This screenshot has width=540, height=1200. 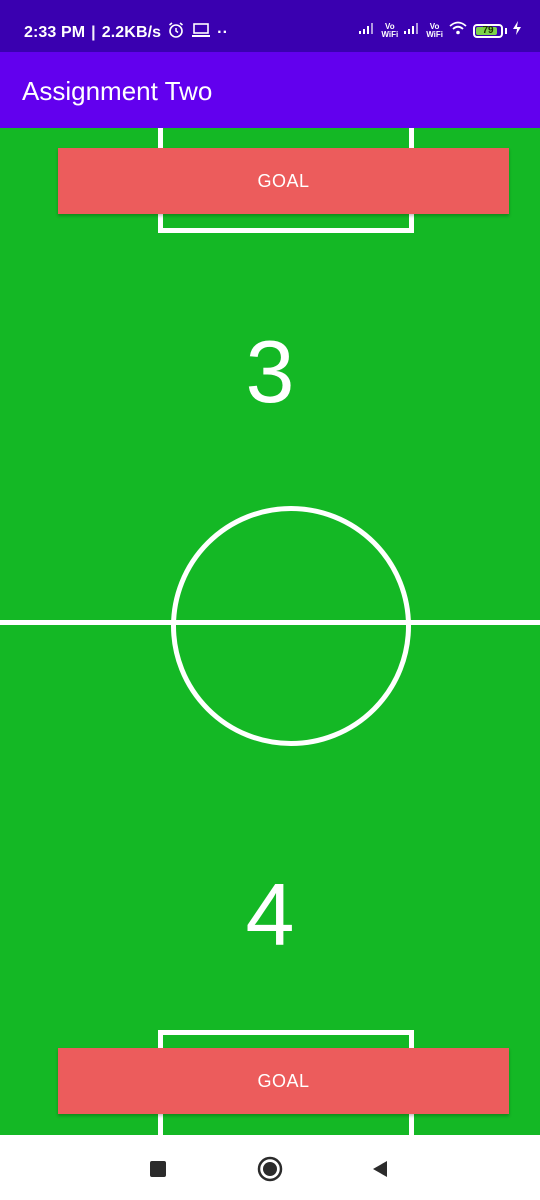 I want to click on halfway-line, so click(x=270, y=622).